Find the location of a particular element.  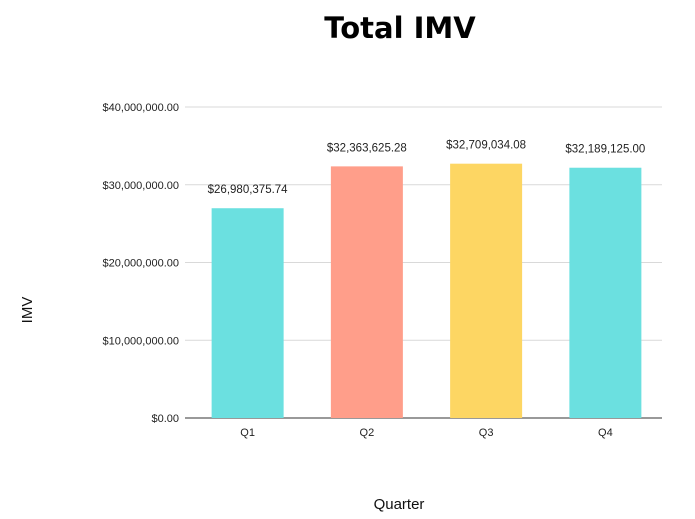

data-label: $26,980,375.74 is located at coordinates (248, 190).